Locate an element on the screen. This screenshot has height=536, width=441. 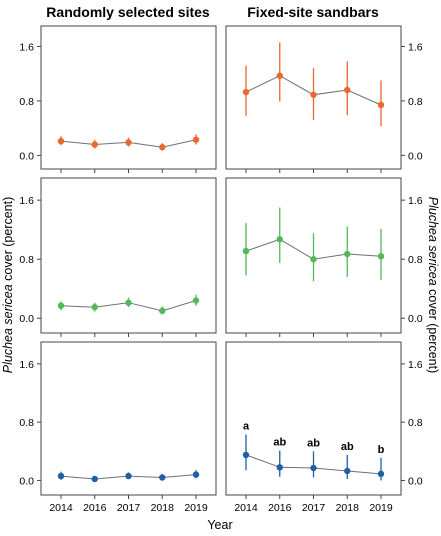
panel-row1-left: 0.0 0.8 1.6 is located at coordinates (118, 99).